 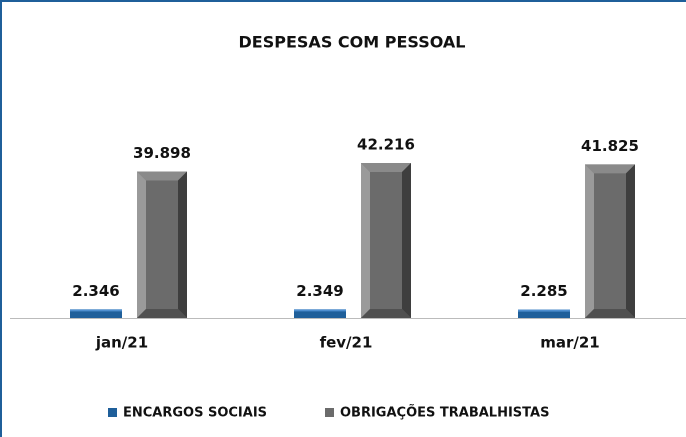 What do you see at coordinates (352, 42) in the screenshot?
I see `chart-title: DESPESAS COM PESSOAL` at bounding box center [352, 42].